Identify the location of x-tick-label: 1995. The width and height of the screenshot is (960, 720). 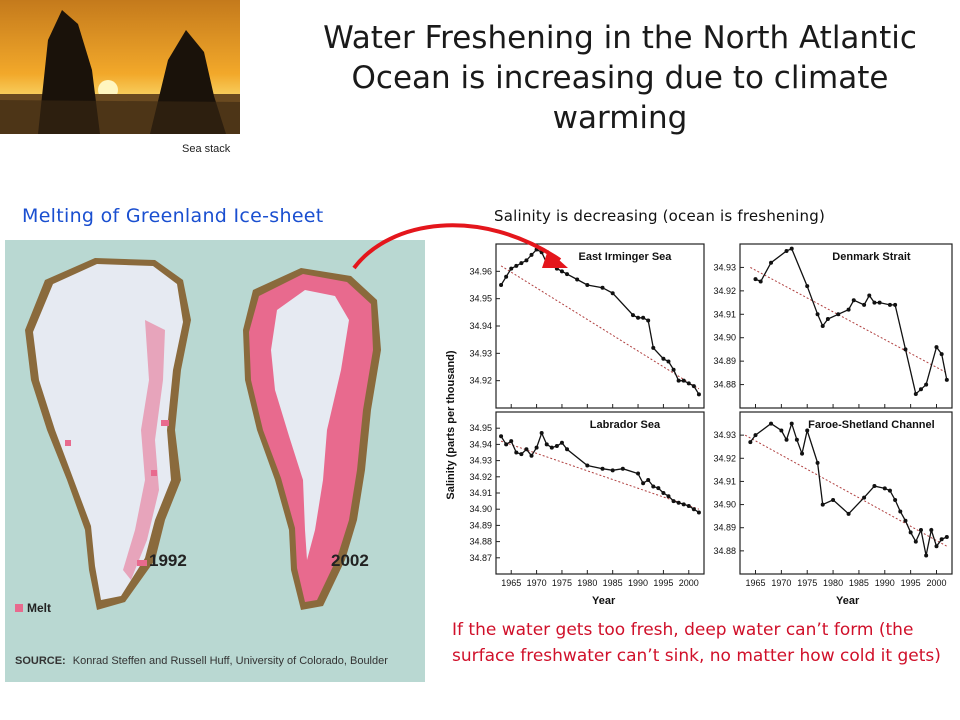
(911, 583).